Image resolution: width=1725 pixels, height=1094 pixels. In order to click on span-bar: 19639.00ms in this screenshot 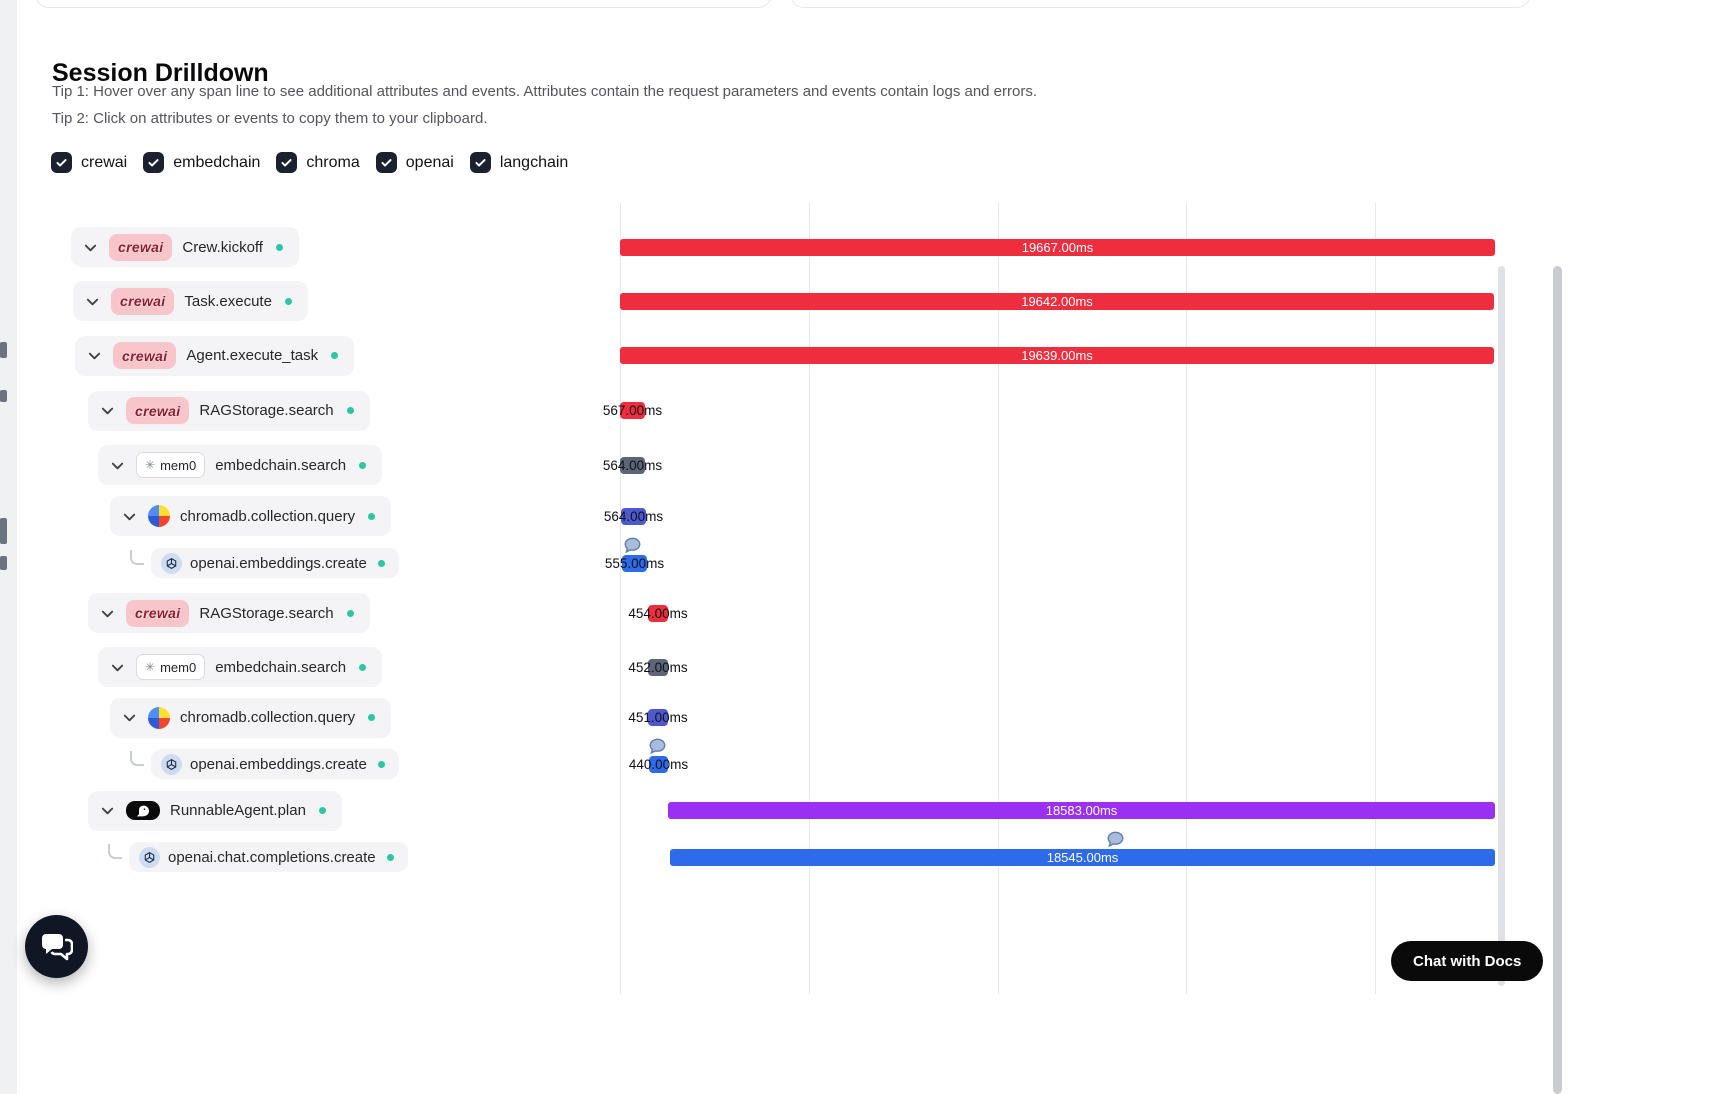, I will do `click(1057, 355)`.